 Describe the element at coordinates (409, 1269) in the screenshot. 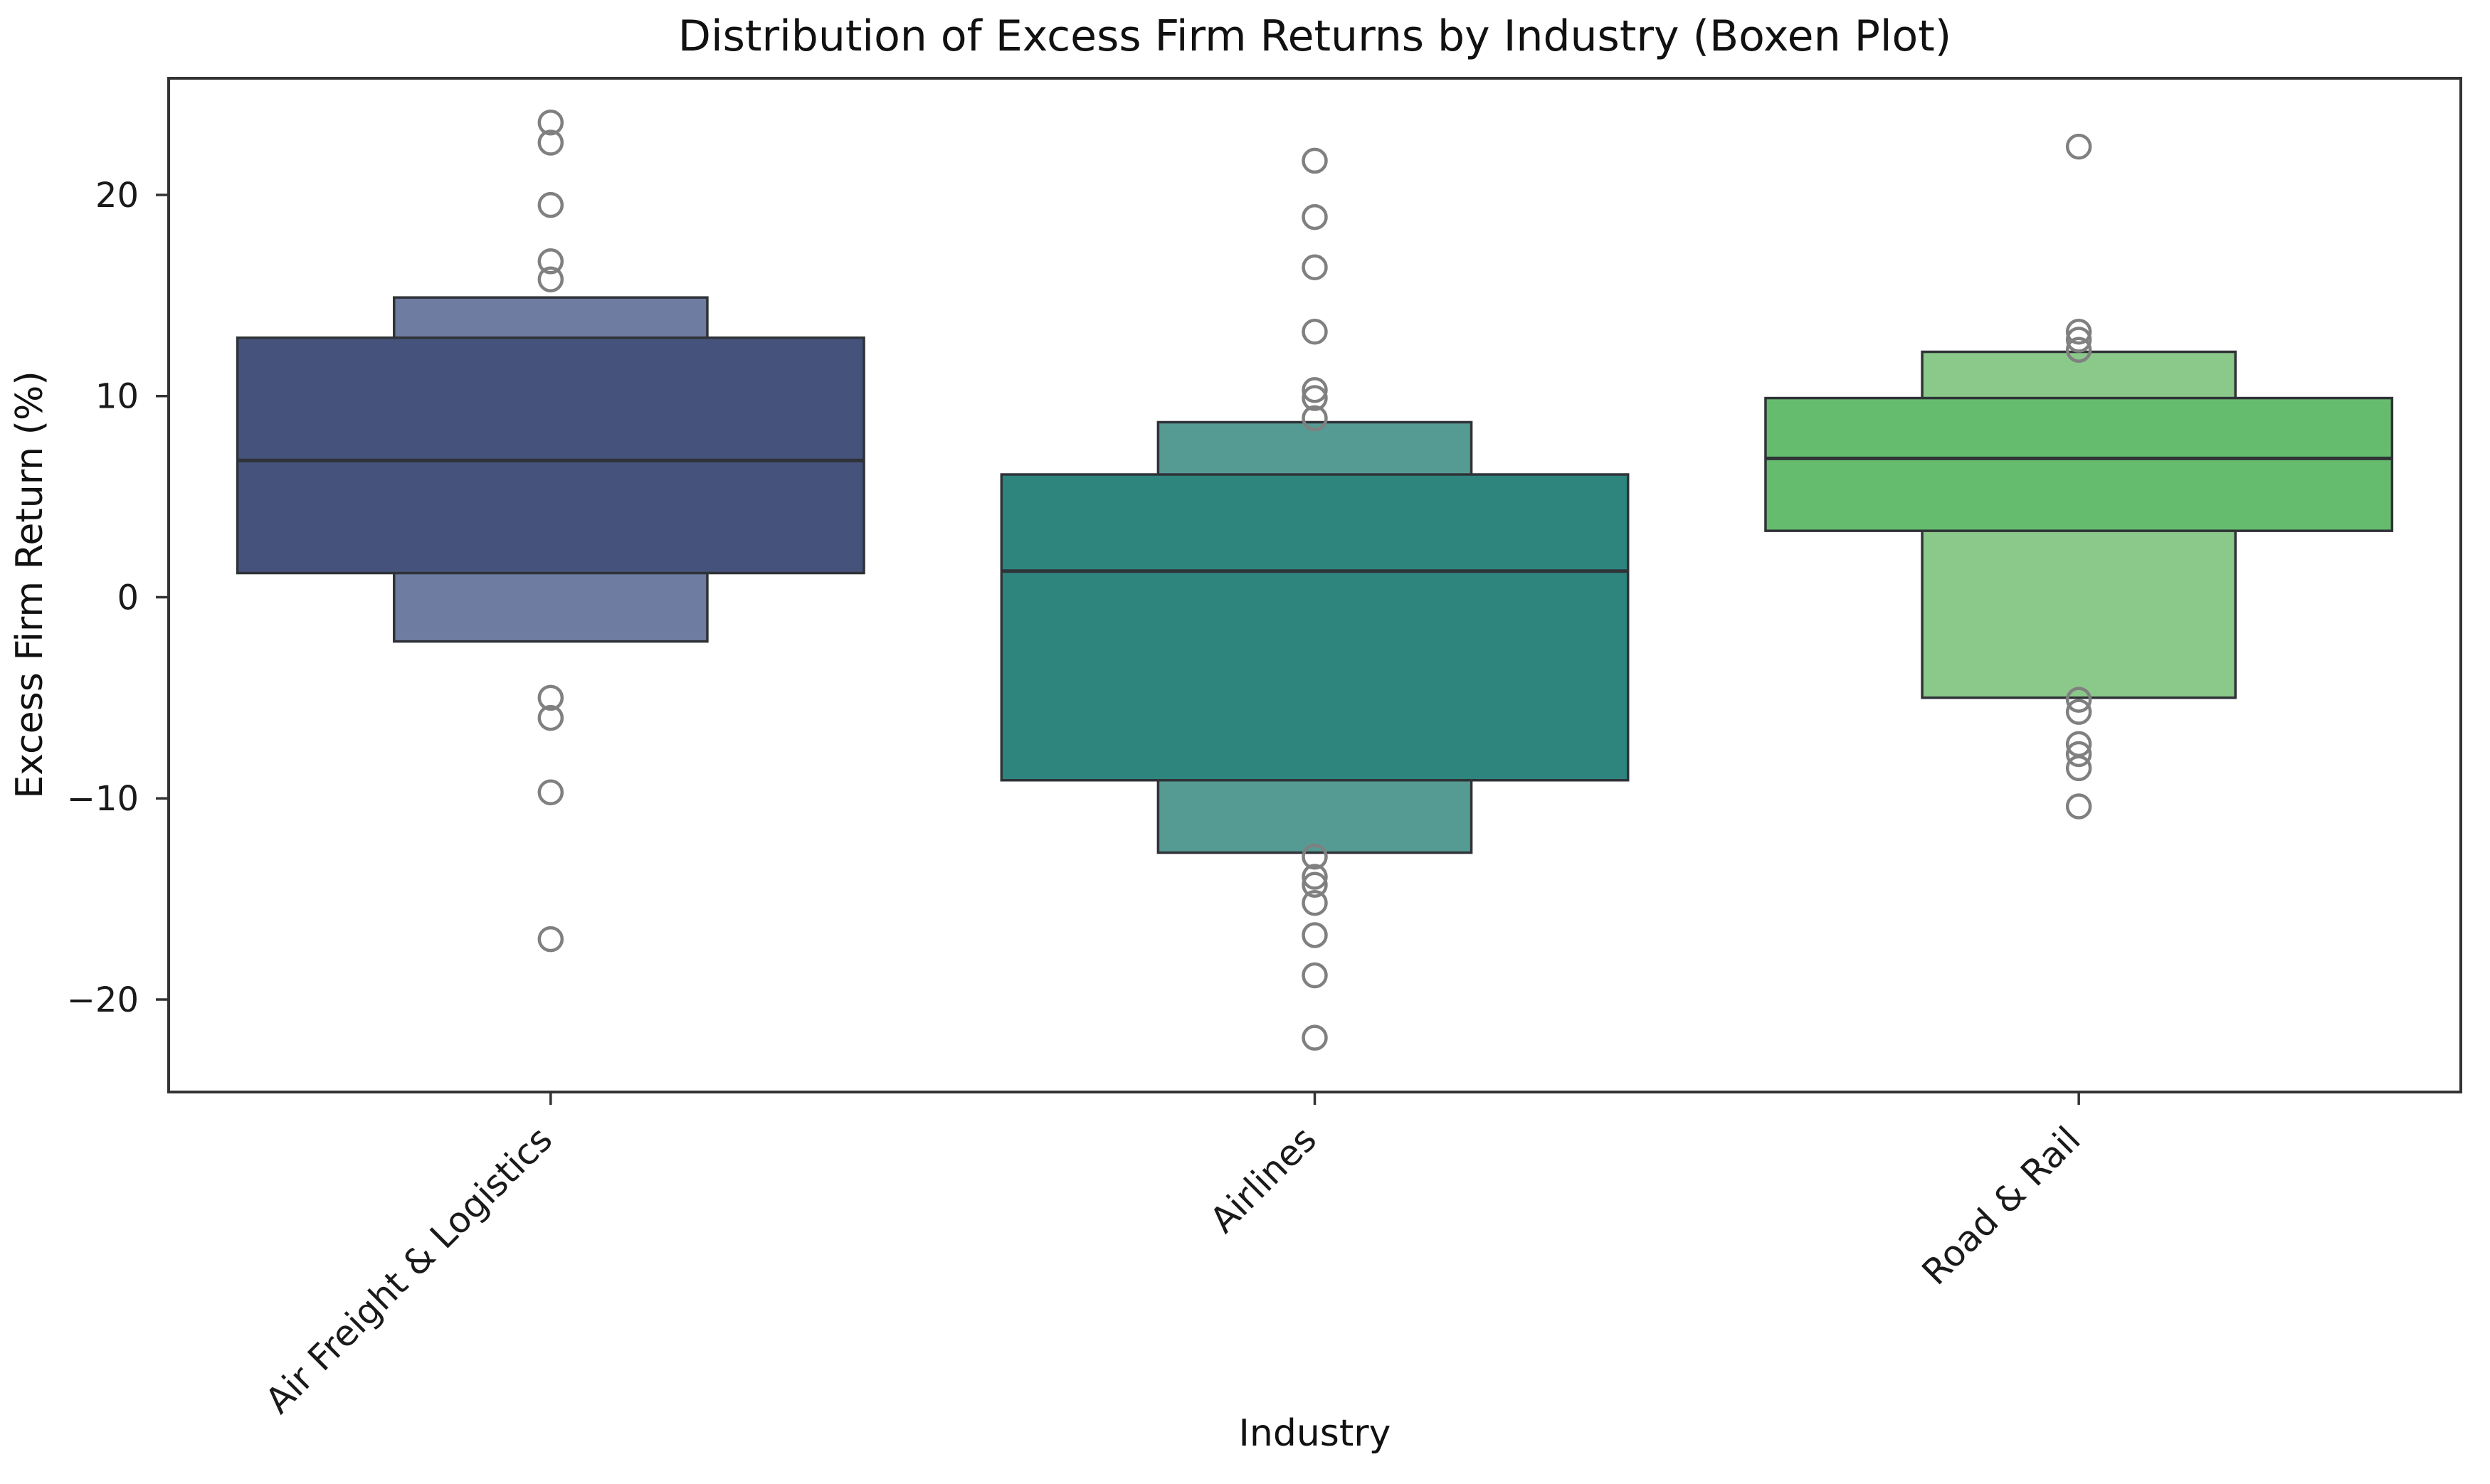

I see `x-tick-label: Air Freight & Logistics` at that location.